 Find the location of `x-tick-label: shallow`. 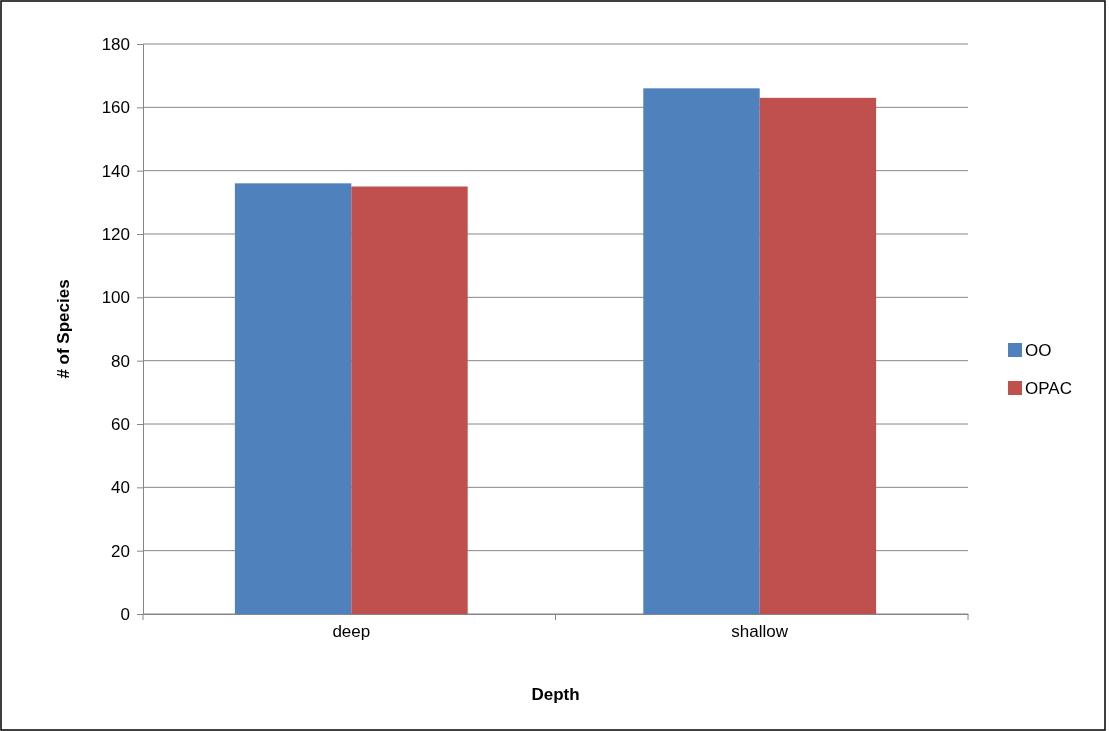

x-tick-label: shallow is located at coordinates (760, 632).